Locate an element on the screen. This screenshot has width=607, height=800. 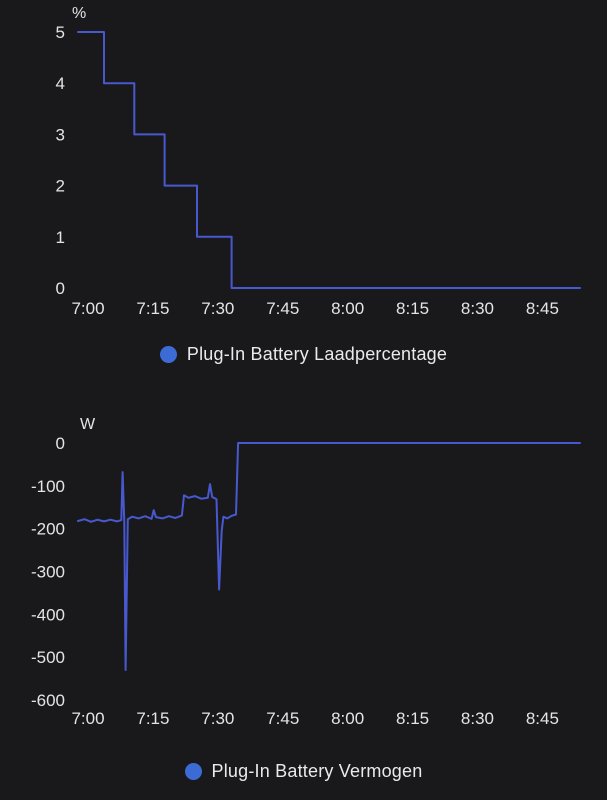
y-tick-label: -300 is located at coordinates (48, 572).